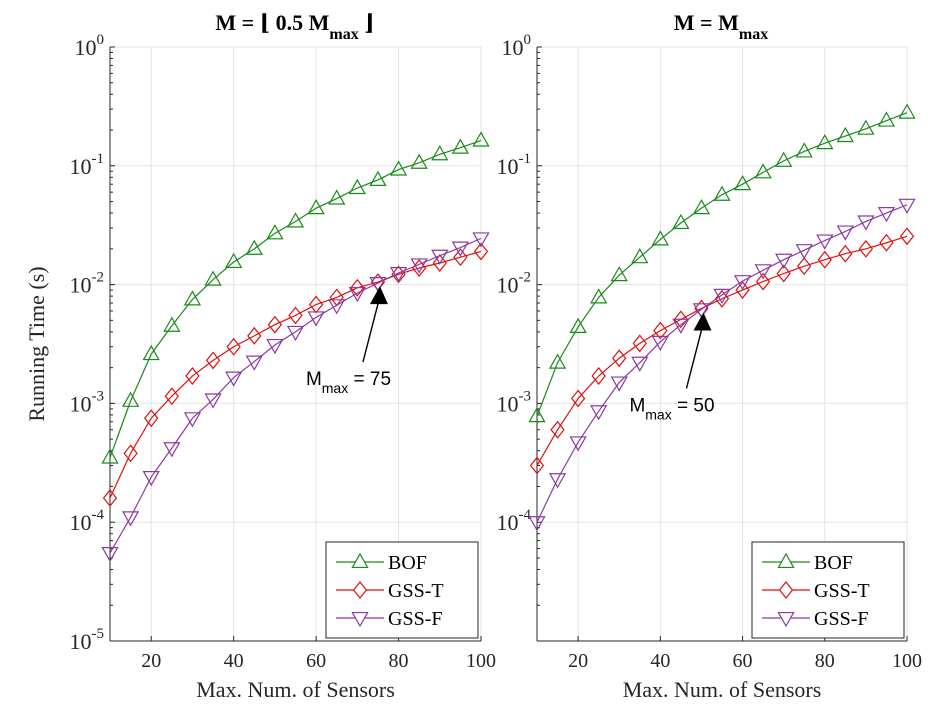 This screenshot has width=947, height=710. Describe the element at coordinates (706, 22) in the screenshot. I see `title-main: M = M` at that location.